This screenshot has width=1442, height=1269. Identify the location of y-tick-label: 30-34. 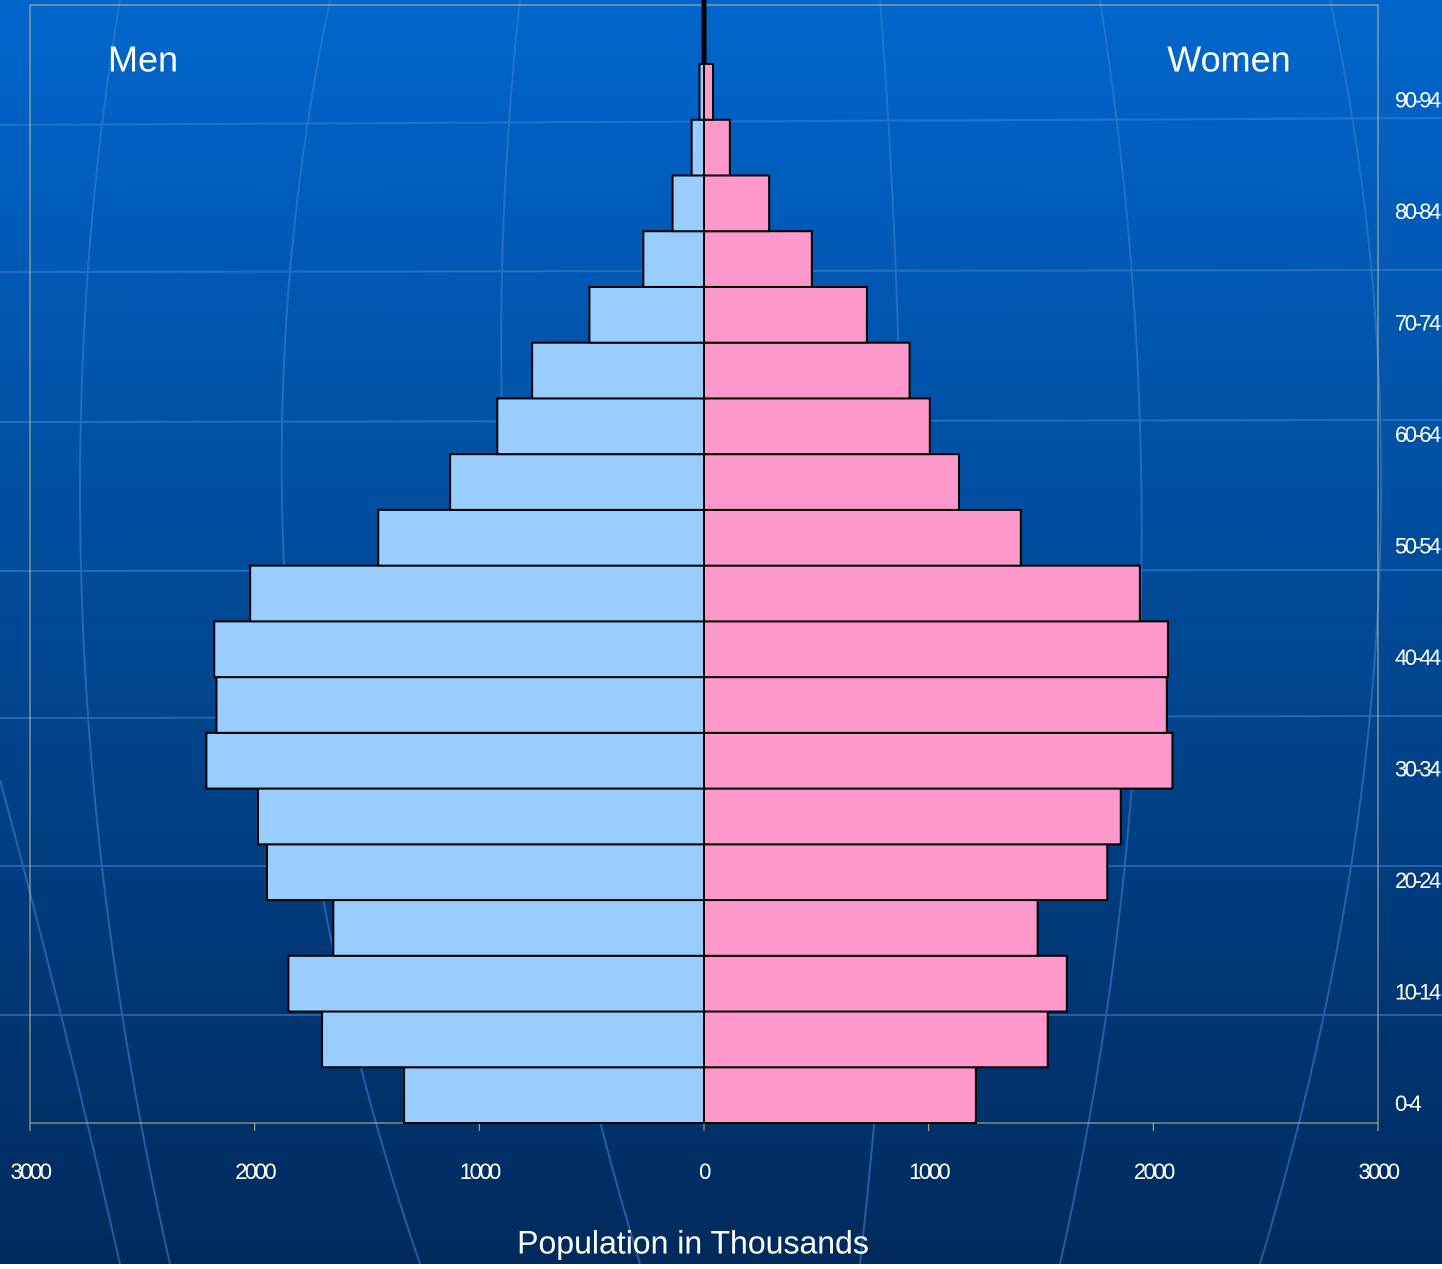
(1418, 769).